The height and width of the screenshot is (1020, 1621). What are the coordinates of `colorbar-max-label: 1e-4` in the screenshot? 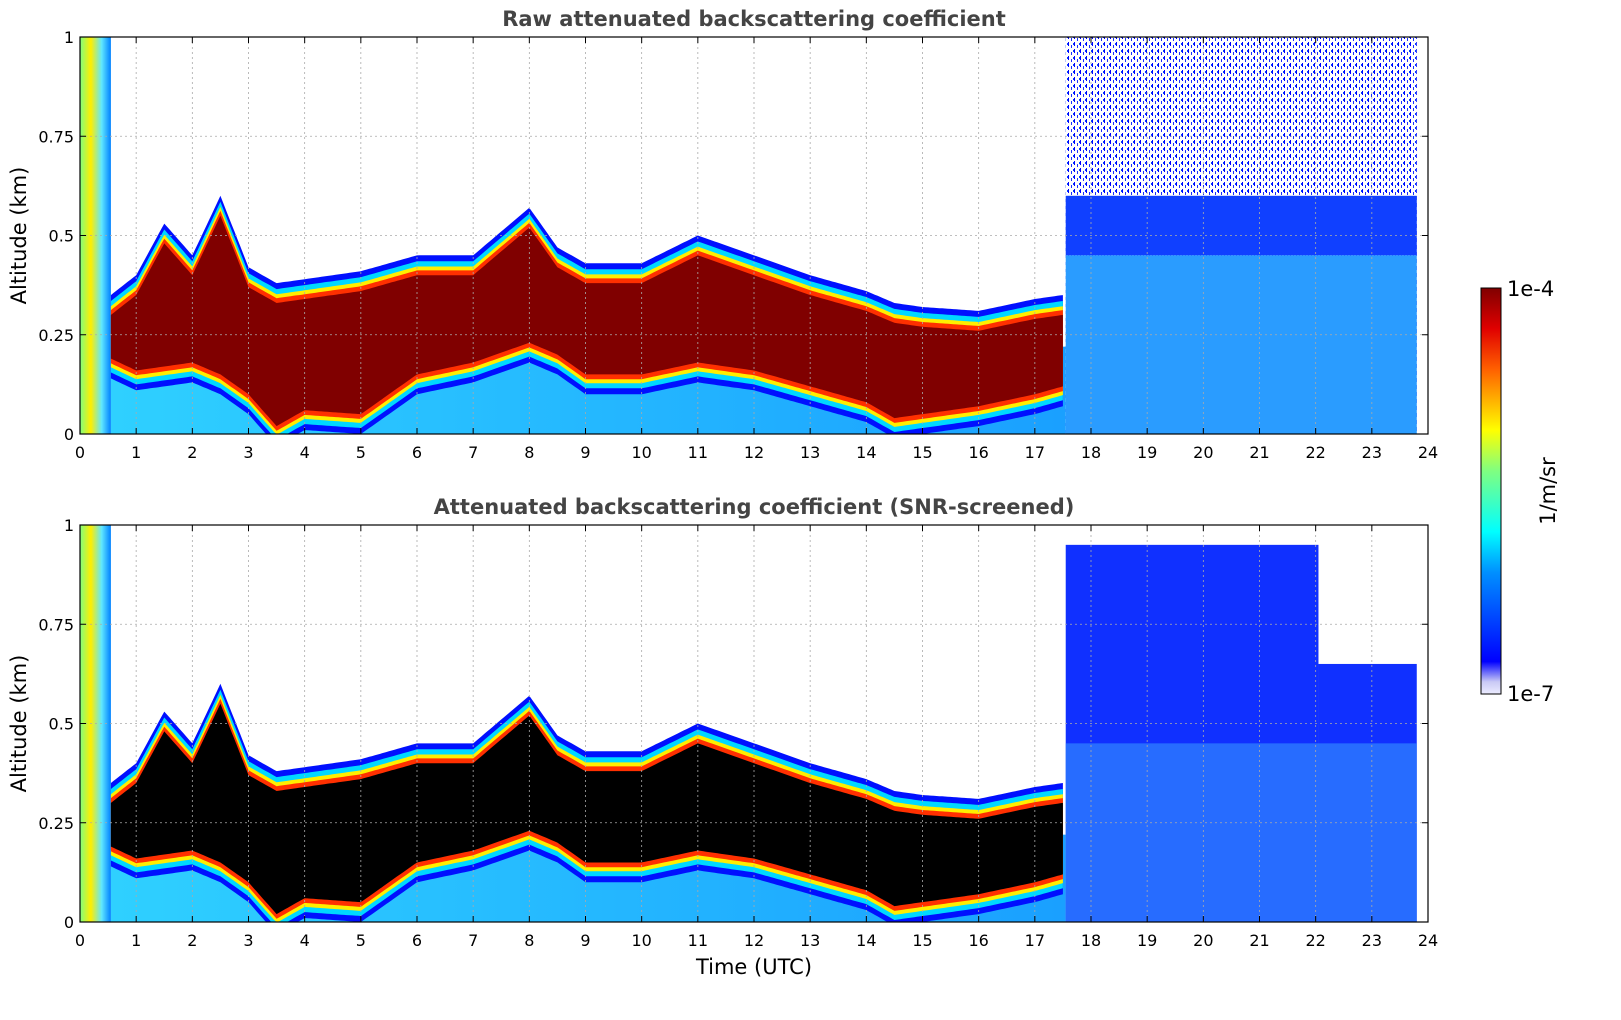 It's located at (1530, 289).